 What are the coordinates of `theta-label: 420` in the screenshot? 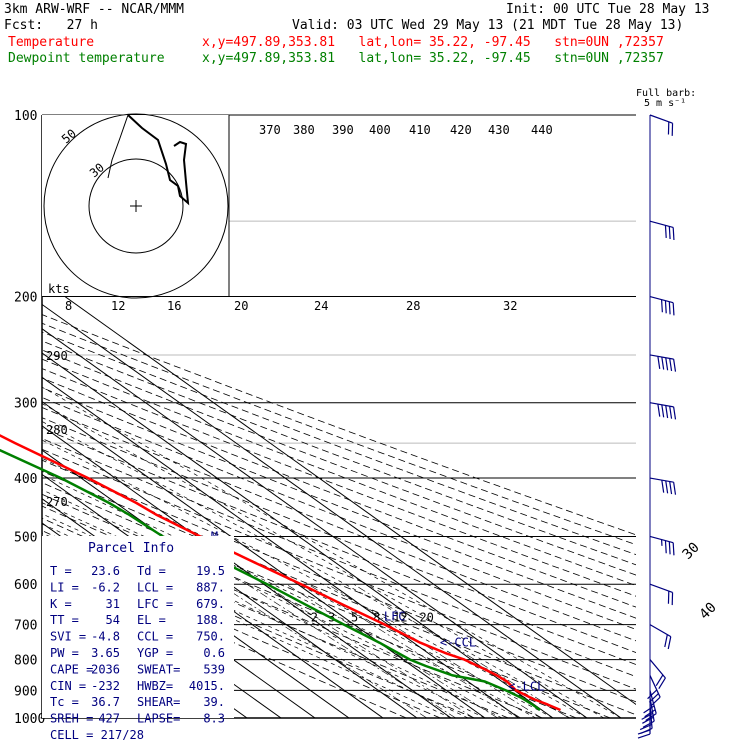 It's located at (461, 130).